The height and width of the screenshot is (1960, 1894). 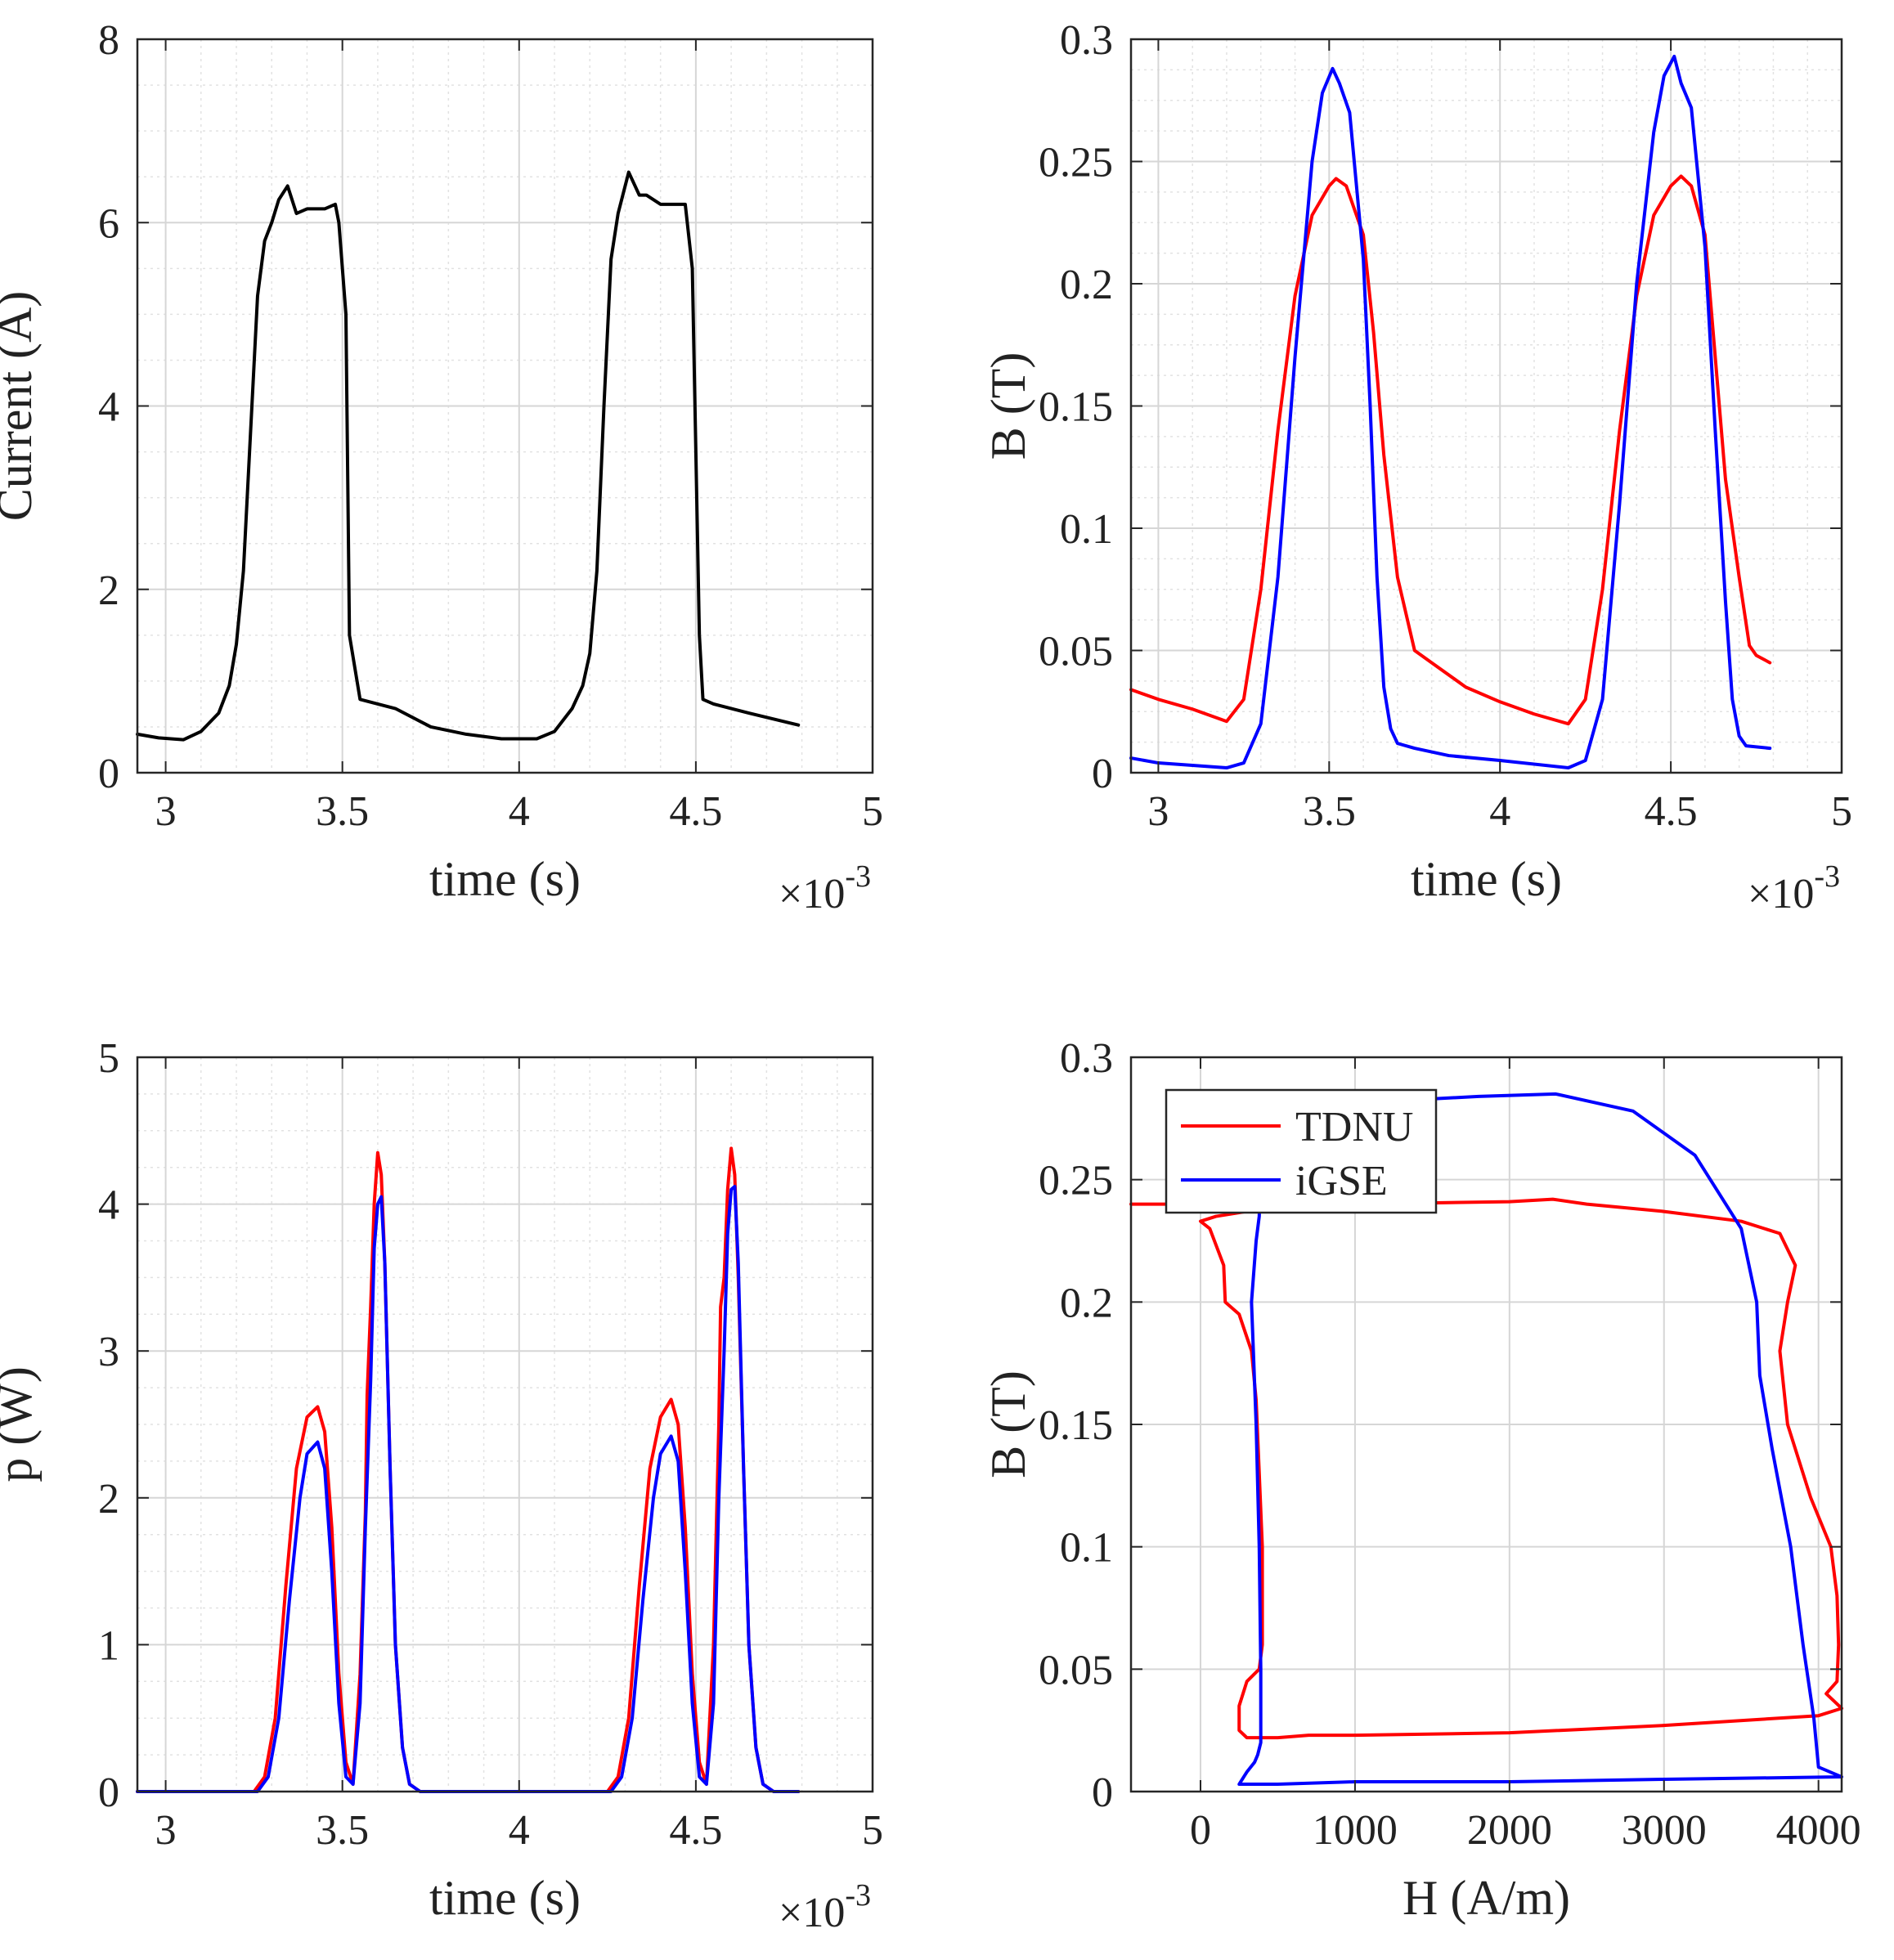 What do you see at coordinates (109, 1352) in the screenshot?
I see `y-tick-label: 3` at bounding box center [109, 1352].